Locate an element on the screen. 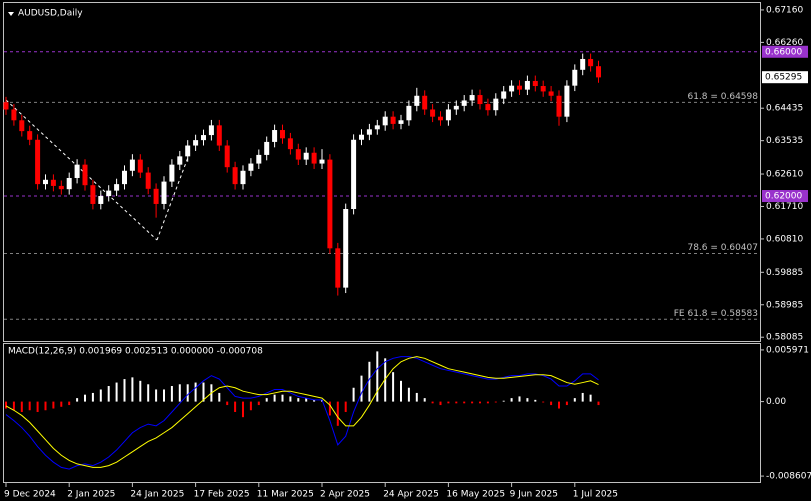 This screenshot has height=501, width=811. menu-arrow is located at coordinates (11, 14).